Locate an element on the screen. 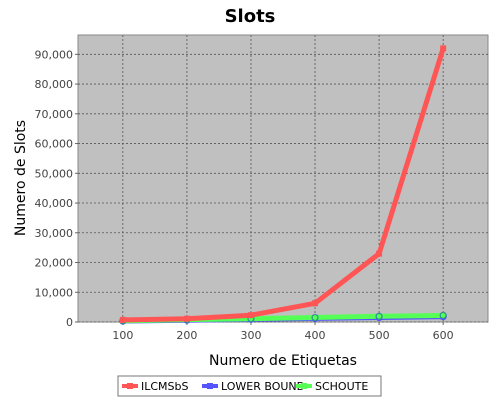 The height and width of the screenshot is (400, 500). x-tick-label: 500 is located at coordinates (379, 335).